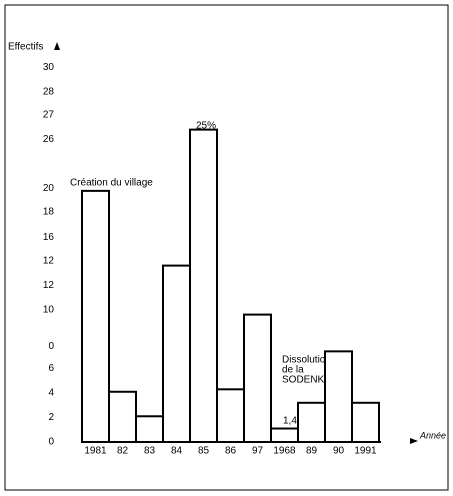 The width and height of the screenshot is (453, 496). Describe the element at coordinates (49, 188) in the screenshot. I see `y-tick-label: 20` at that location.